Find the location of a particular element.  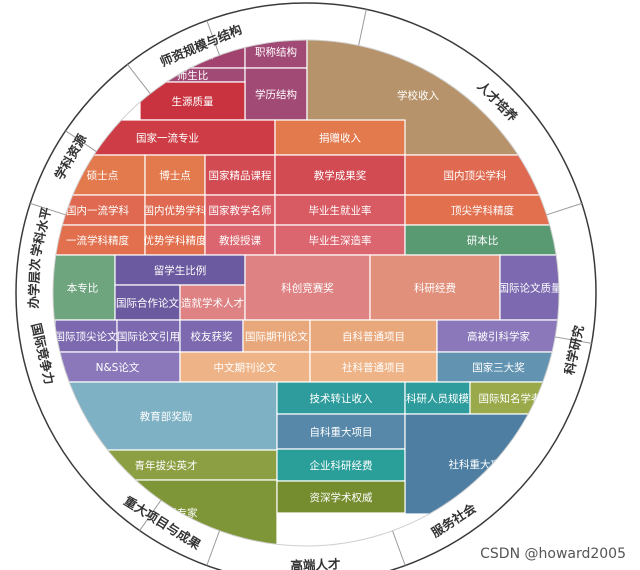

indicator-cell-label: 博士点 is located at coordinates (175, 175).